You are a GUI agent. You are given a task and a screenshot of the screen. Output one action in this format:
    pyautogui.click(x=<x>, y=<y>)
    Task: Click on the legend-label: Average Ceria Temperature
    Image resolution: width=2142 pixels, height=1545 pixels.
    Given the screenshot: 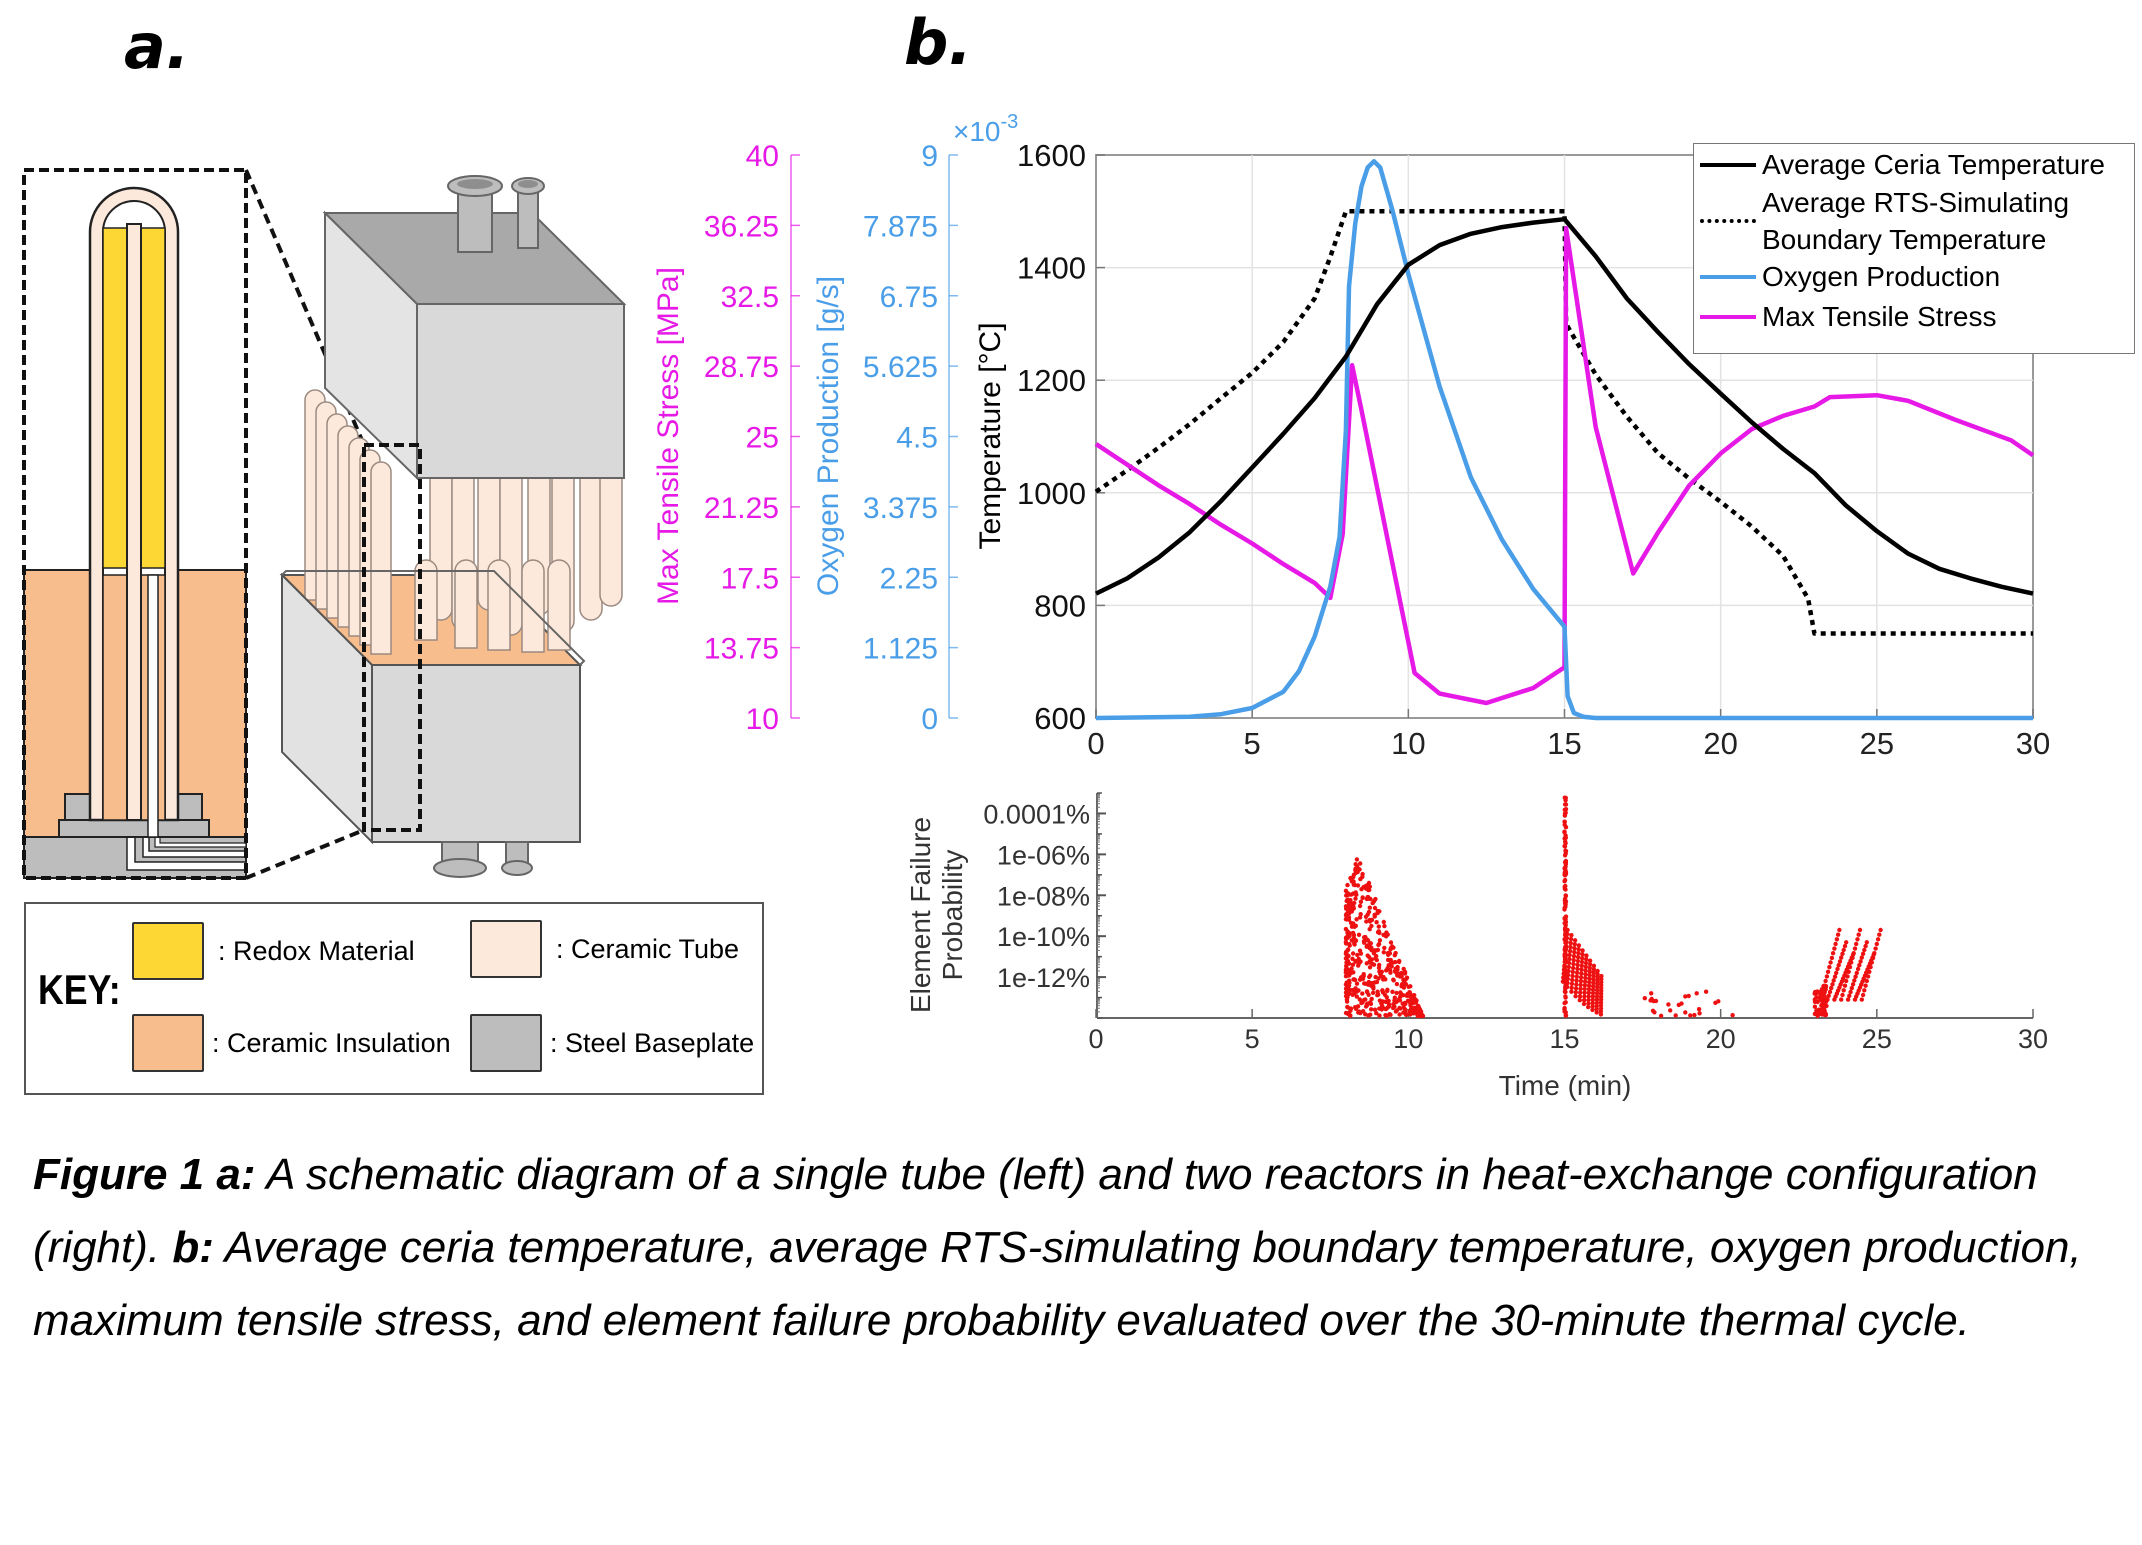 What is the action you would take?
    pyautogui.click(x=1933, y=164)
    